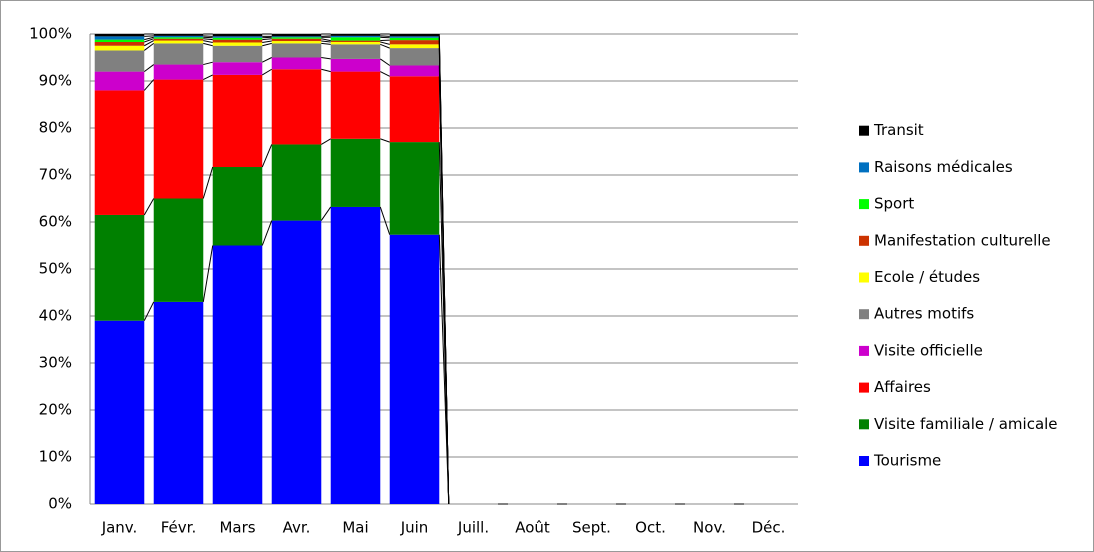 This screenshot has width=1094, height=552. I want to click on legend-label: Manifestation culturelle, so click(962, 240).